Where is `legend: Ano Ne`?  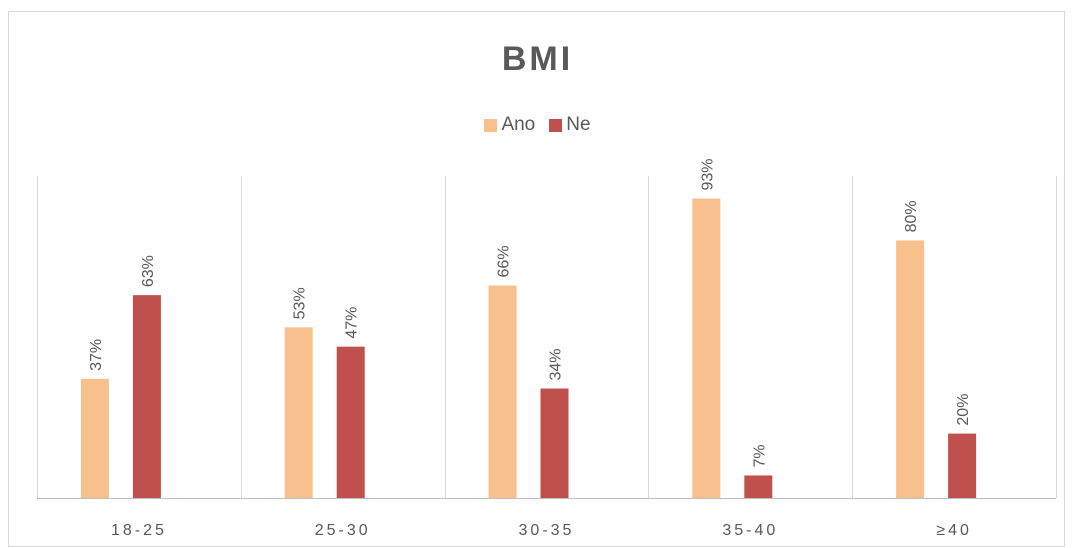
legend: Ano Ne is located at coordinates (537, 125).